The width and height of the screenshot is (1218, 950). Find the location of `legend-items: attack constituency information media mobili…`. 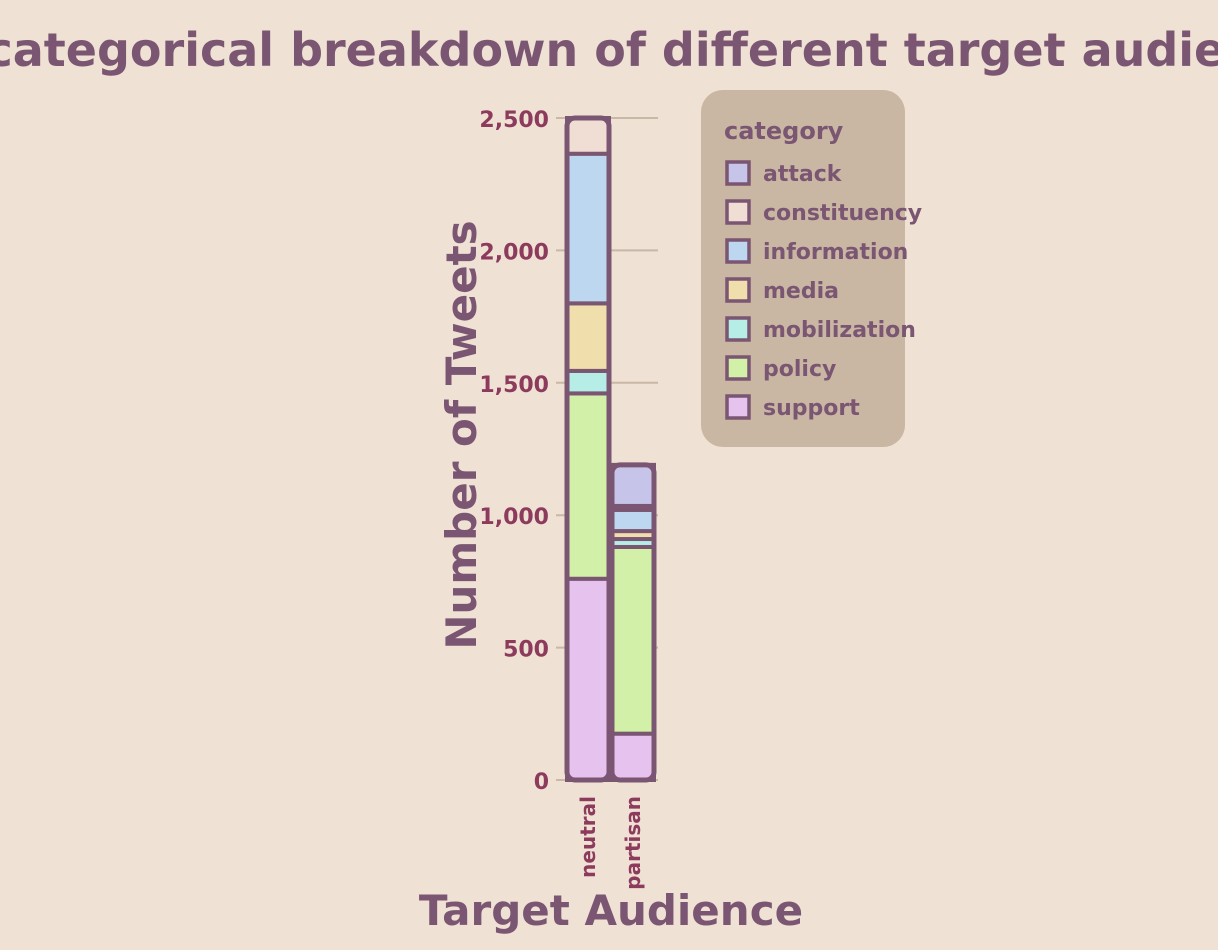

legend-items: attack constituency information media mobili… is located at coordinates (823, 290).